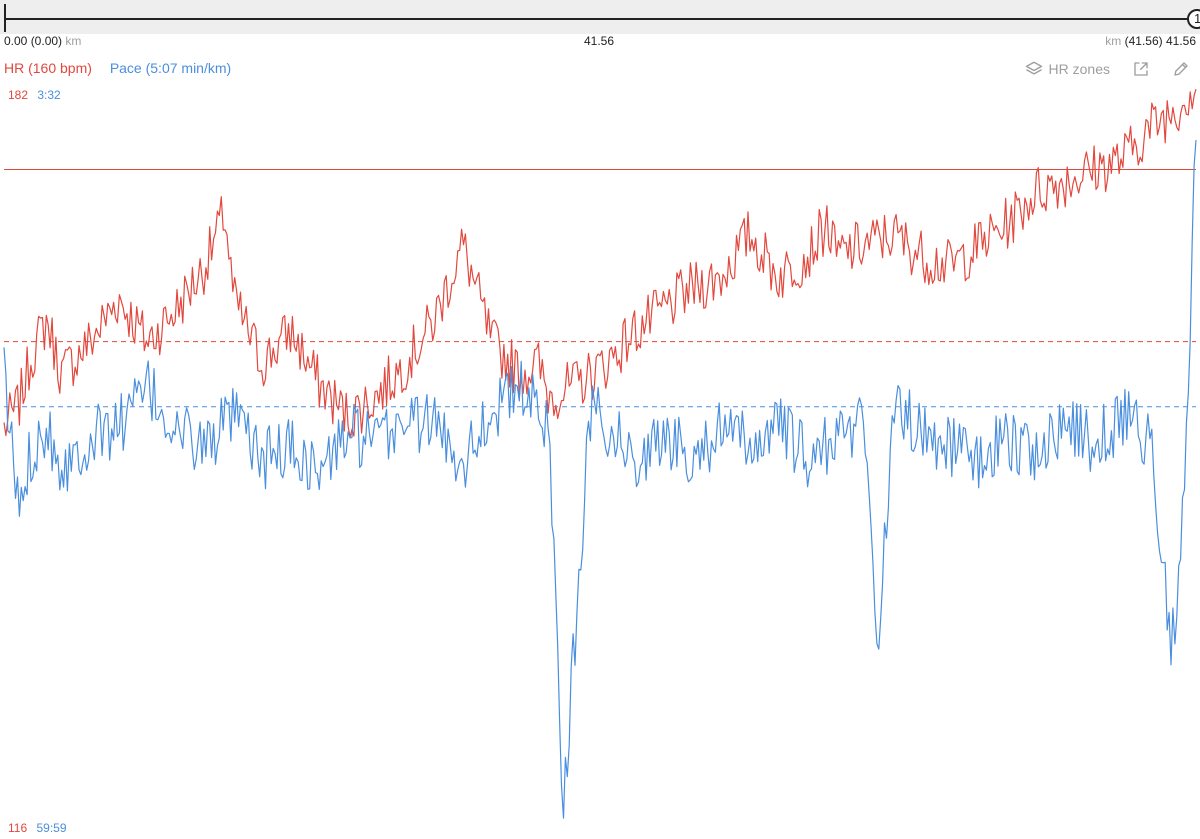  Describe the element at coordinates (51, 828) in the screenshot. I see `pace-min-label: 59:59` at that location.